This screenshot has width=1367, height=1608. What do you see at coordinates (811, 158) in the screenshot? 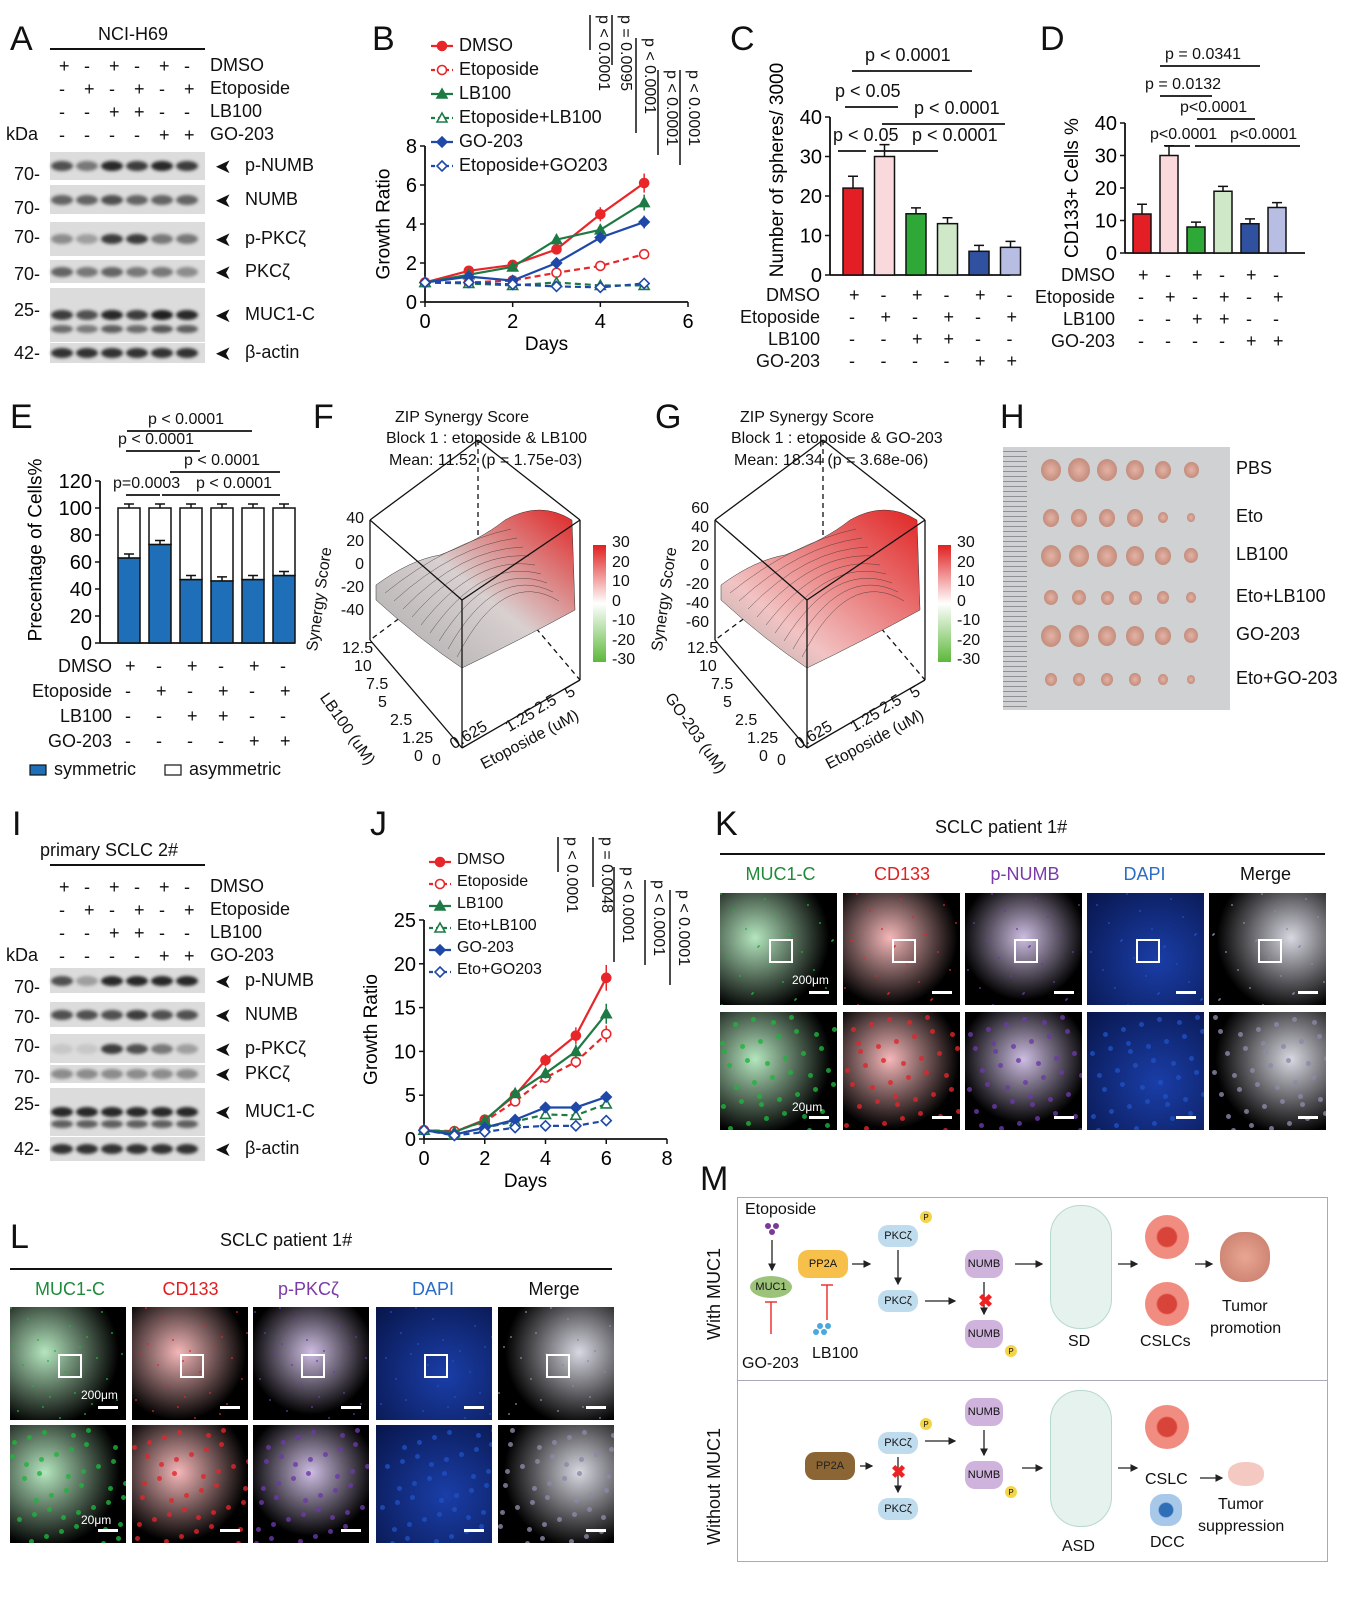
I see `y-tick-label: 30` at bounding box center [811, 158].